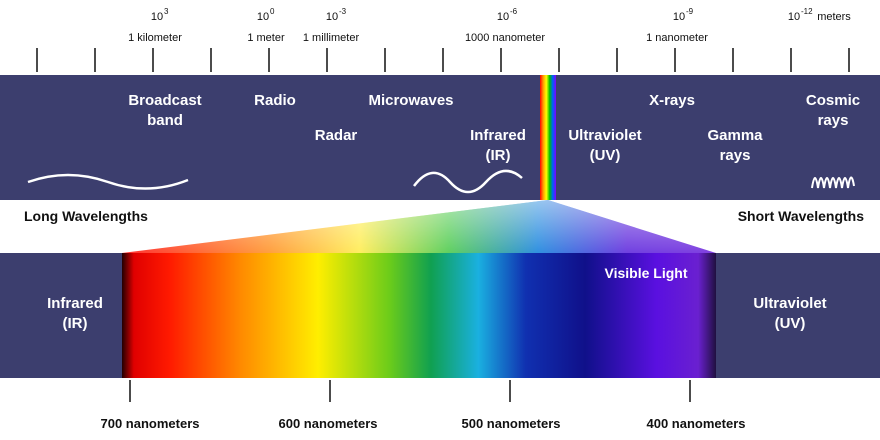 This screenshot has width=880, height=440. Describe the element at coordinates (498, 135) in the screenshot. I see `band-line: Infrared` at that location.